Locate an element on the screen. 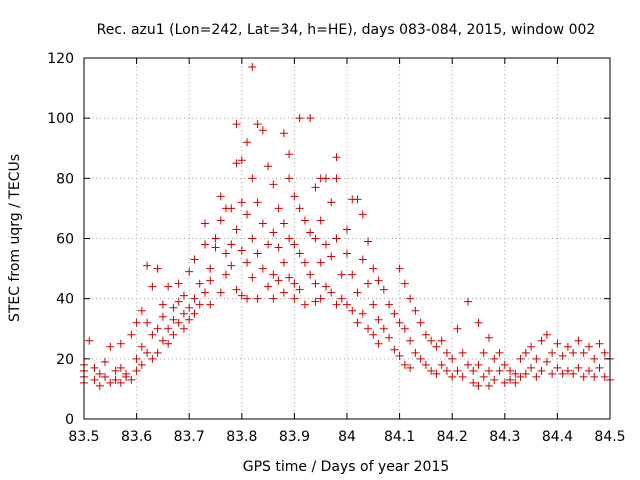  x-axis-label: GPS time / Days of year 2015 is located at coordinates (346, 467).